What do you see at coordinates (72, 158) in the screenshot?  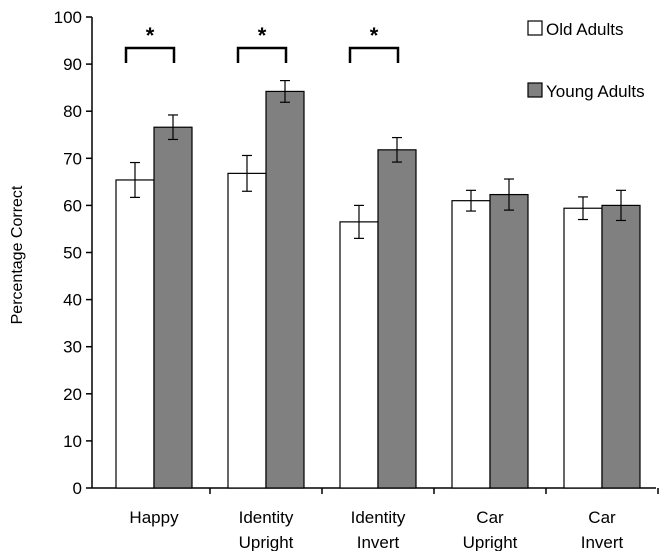 I see `y-tick-label: 70` at bounding box center [72, 158].